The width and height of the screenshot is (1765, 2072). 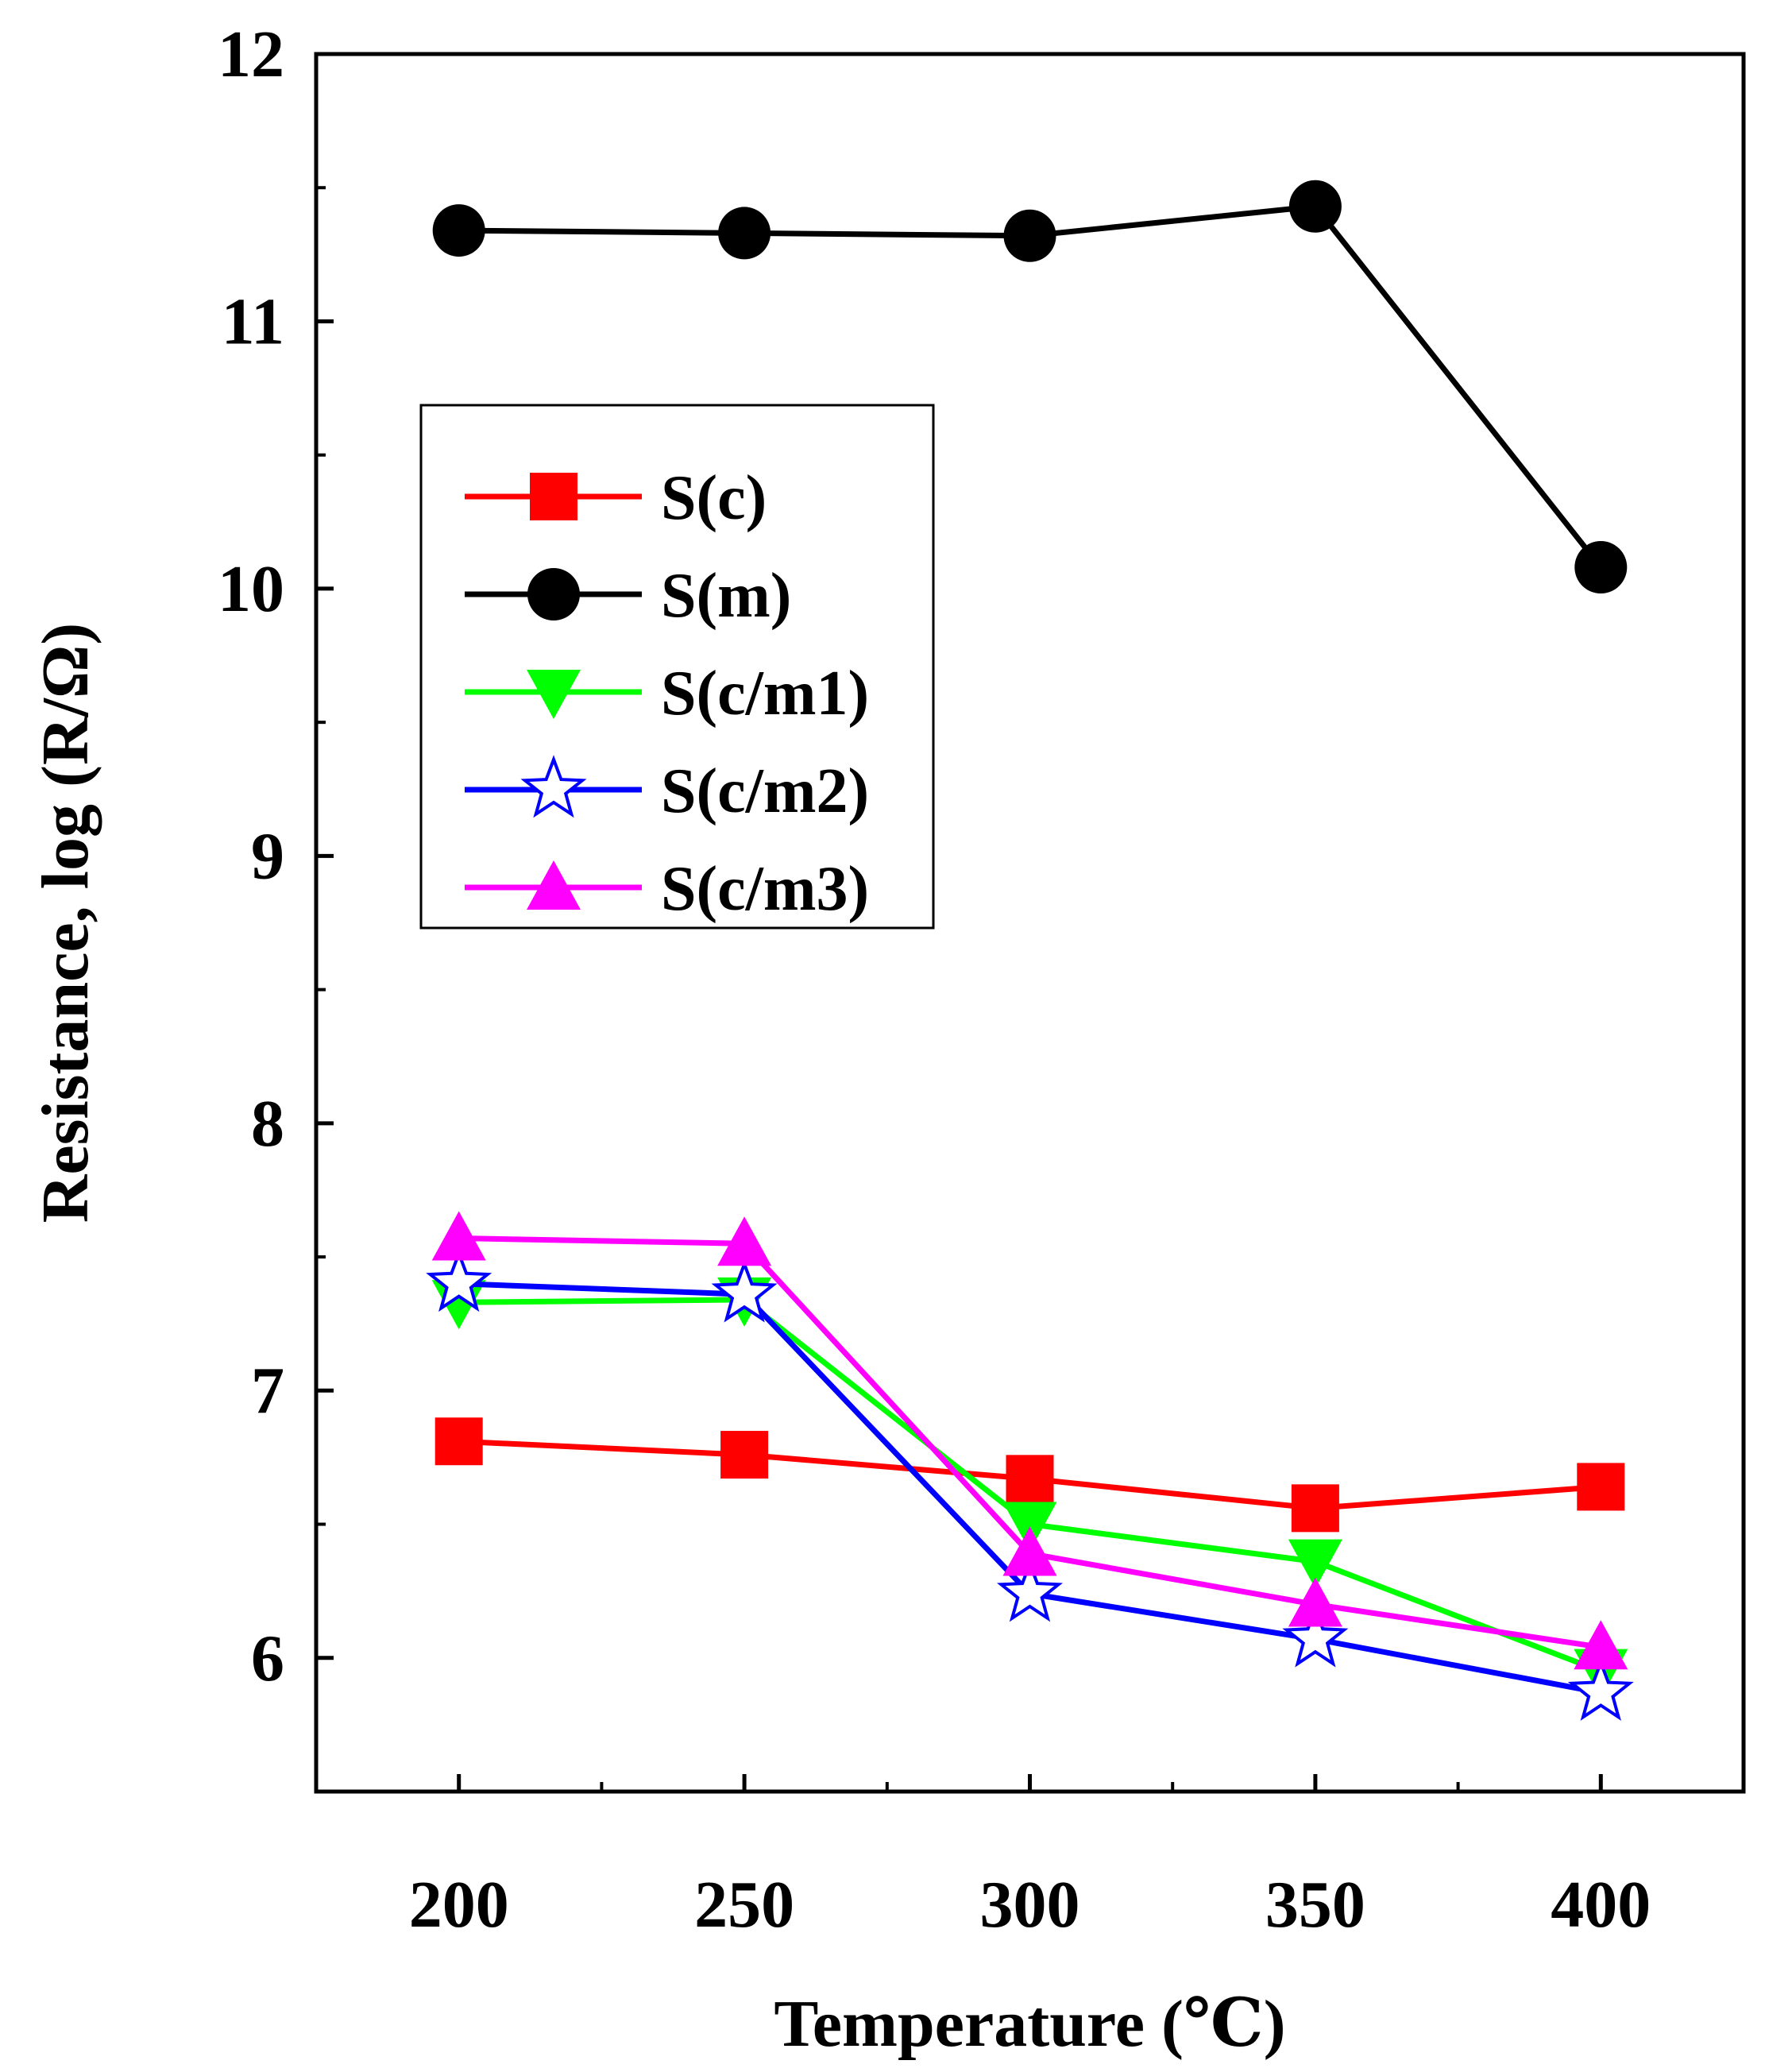 I want to click on legend: S(c) S(m) S(c/m1) S(c/m2) S(c/m3), so click(x=677, y=667).